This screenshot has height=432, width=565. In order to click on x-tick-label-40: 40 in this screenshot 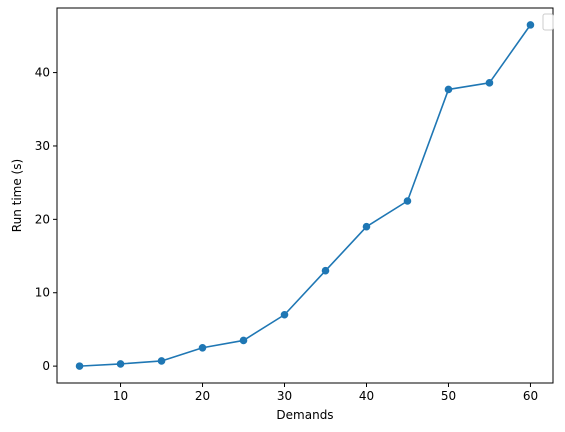, I will do `click(366, 396)`.